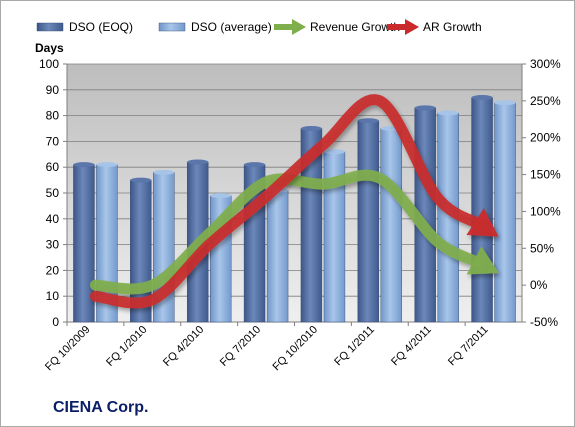 This screenshot has width=575, height=427. I want to click on y-left-tick-label: 20, so click(53, 270).